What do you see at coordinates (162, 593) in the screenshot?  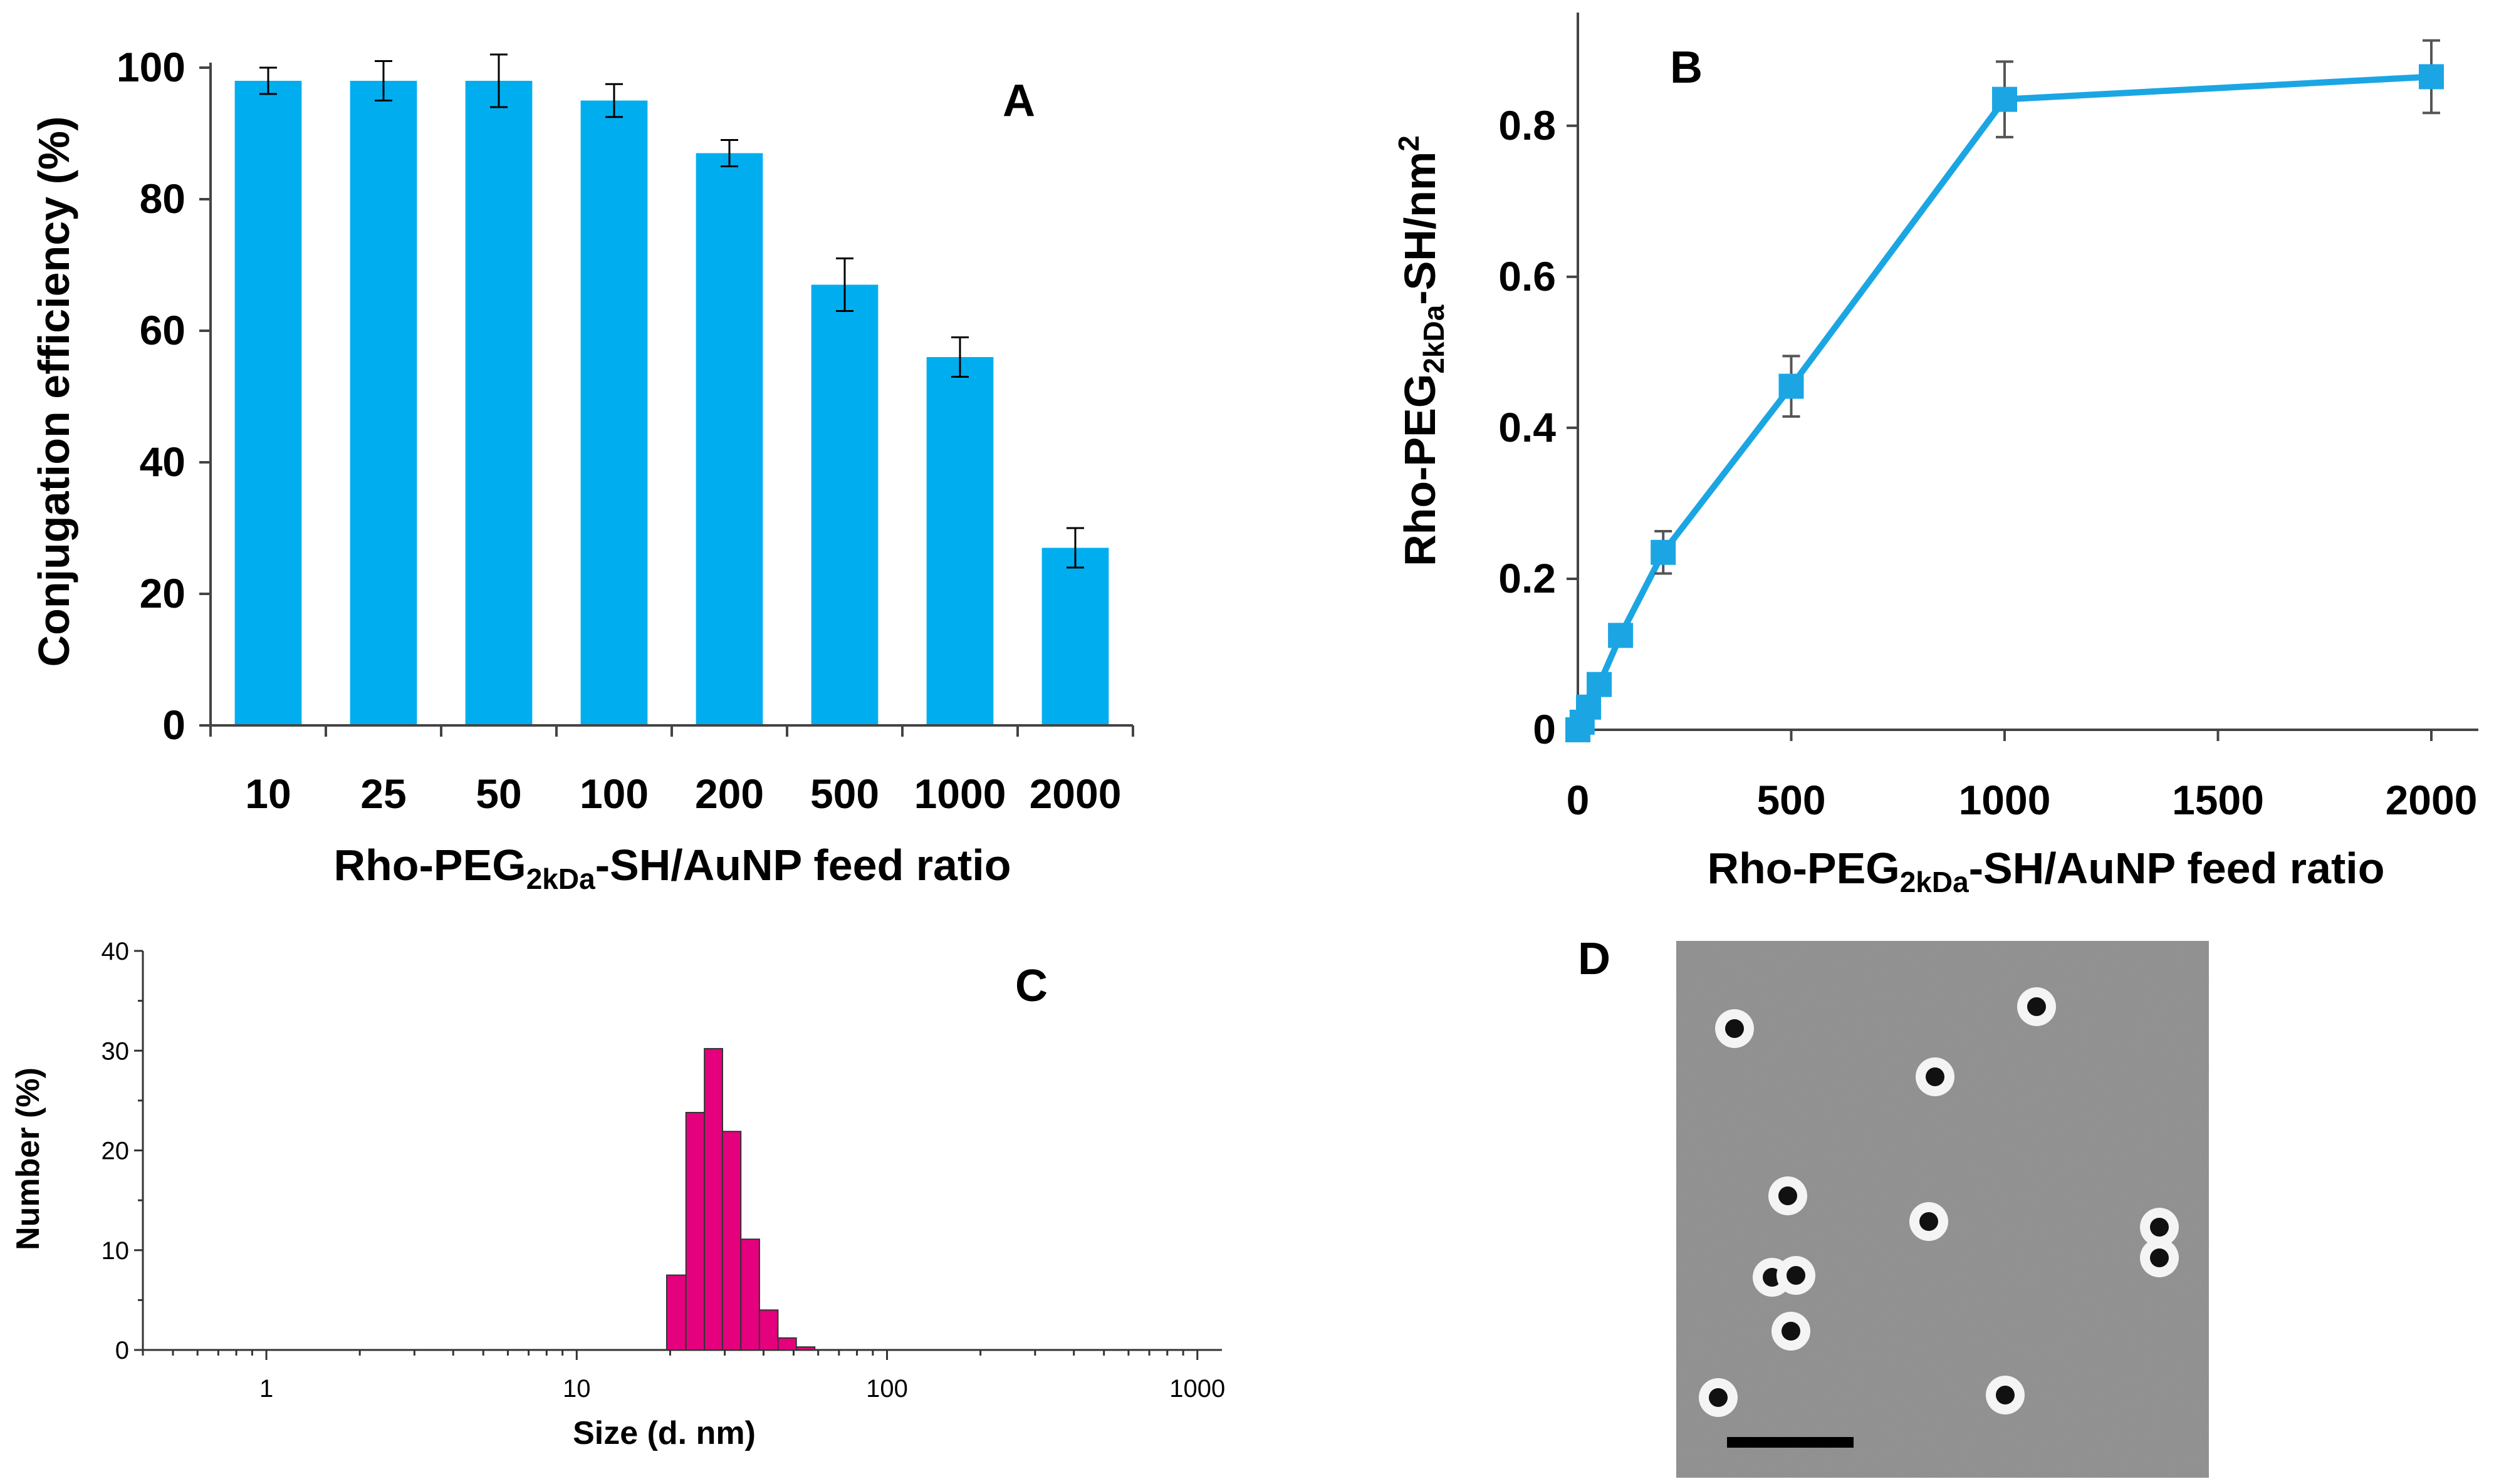 I see `panel-a-y-tick-label: 20` at bounding box center [162, 593].